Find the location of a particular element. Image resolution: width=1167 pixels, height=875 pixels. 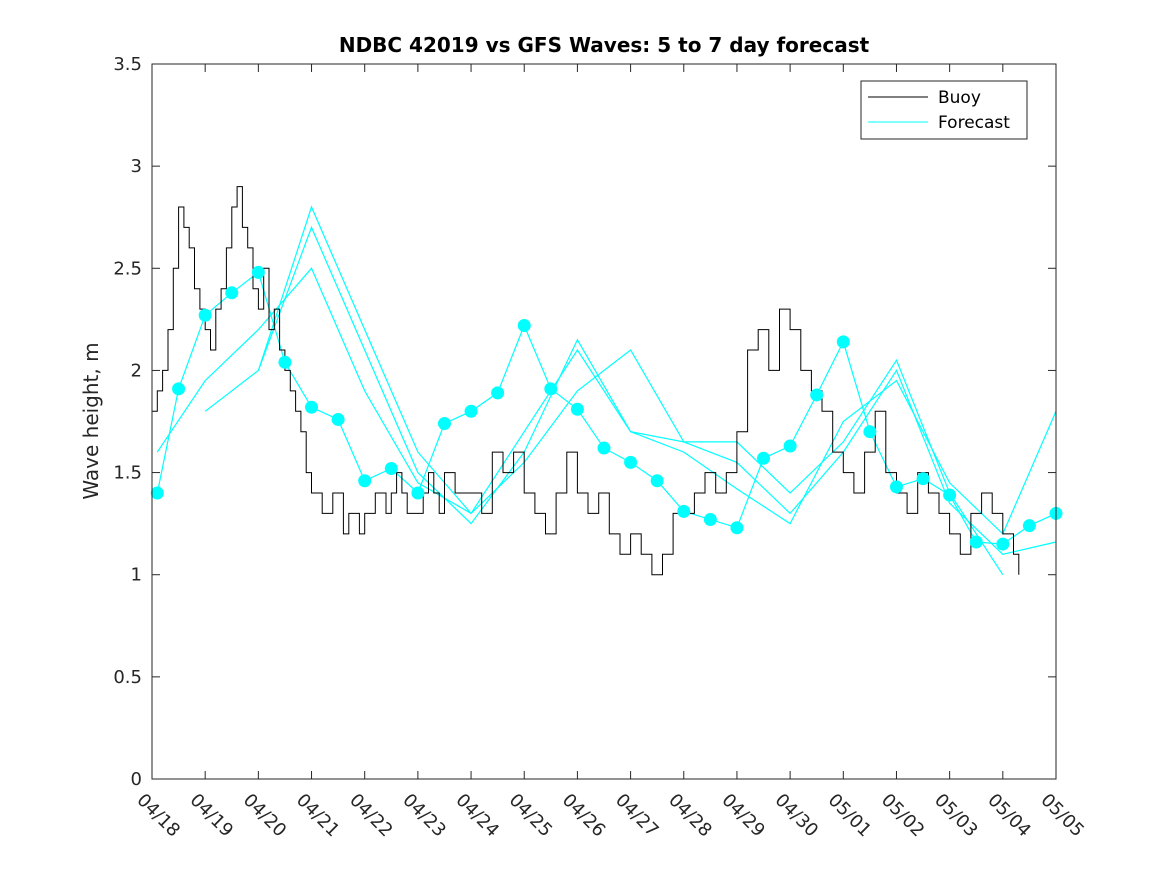

y-tick-label: 1 is located at coordinates (136, 575).